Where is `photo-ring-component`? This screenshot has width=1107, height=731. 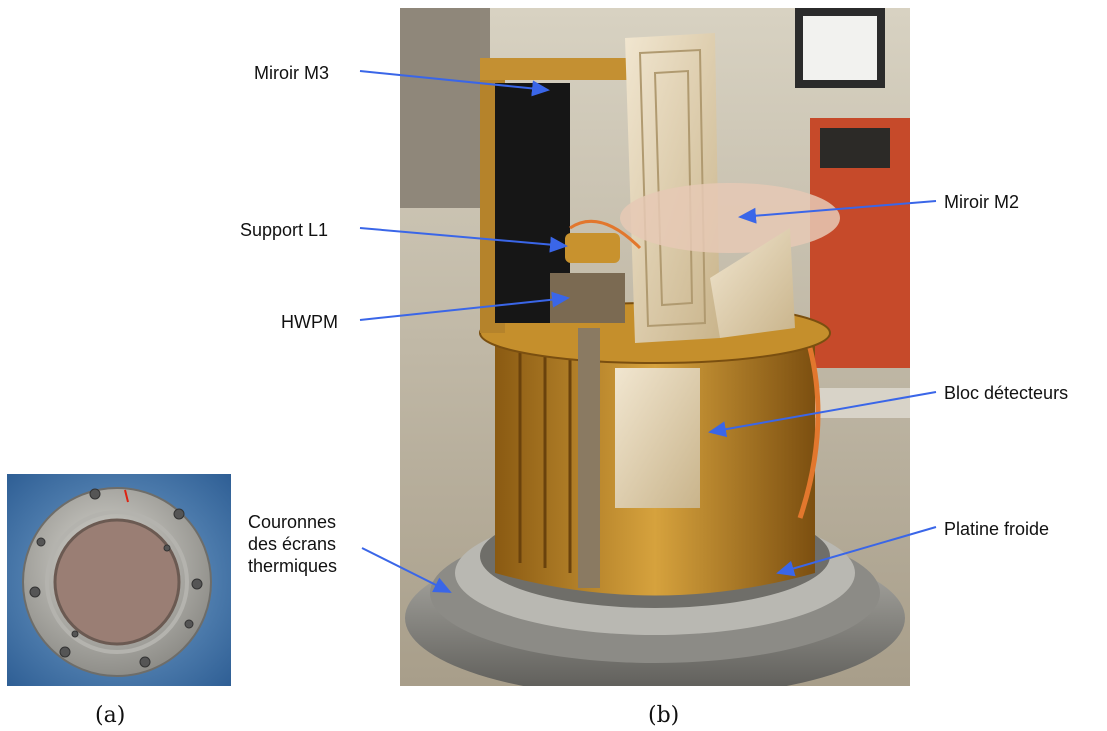 photo-ring-component is located at coordinates (119, 580).